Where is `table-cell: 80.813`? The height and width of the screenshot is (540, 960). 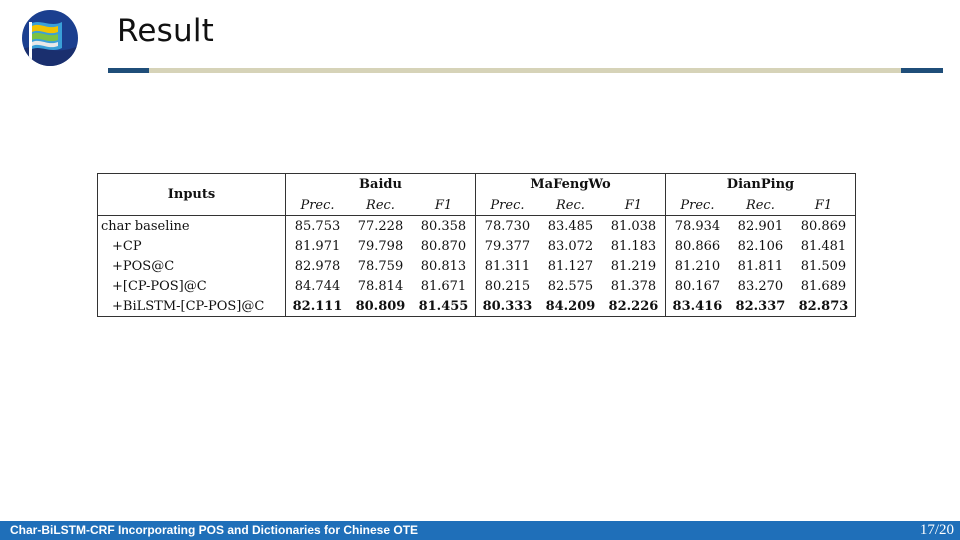
table-cell: 80.813 is located at coordinates (443, 266).